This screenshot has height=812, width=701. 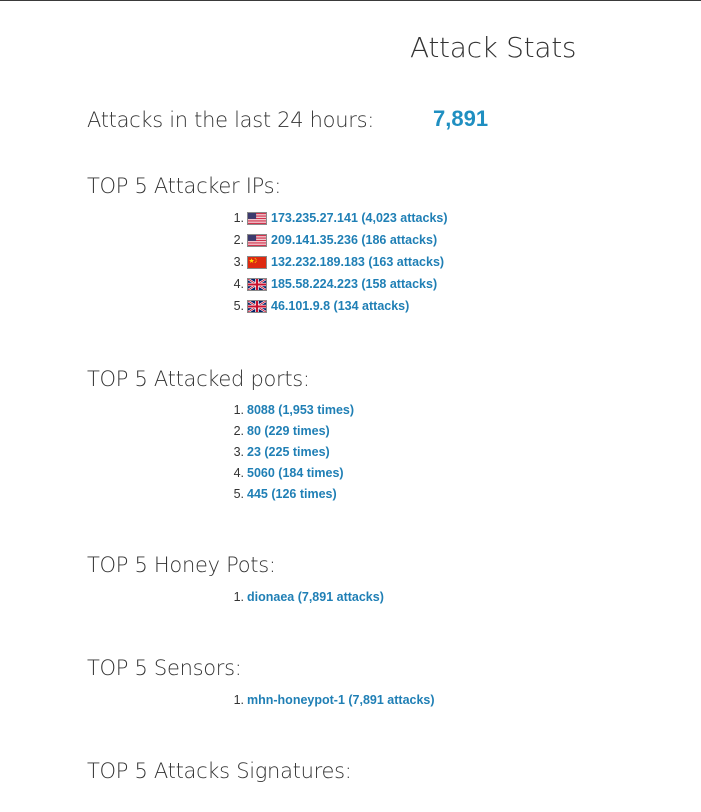 I want to click on port-link: 5060 (184 times), so click(x=295, y=473).